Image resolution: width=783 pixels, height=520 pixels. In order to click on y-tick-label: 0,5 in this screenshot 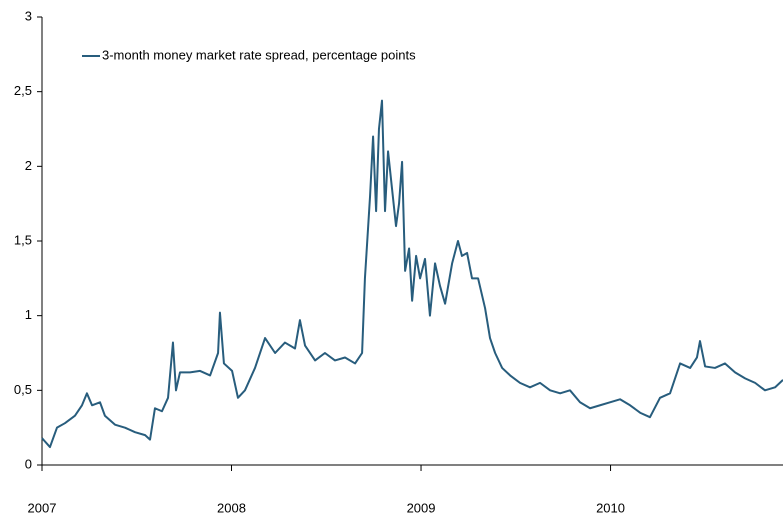, I will do `click(23, 389)`.